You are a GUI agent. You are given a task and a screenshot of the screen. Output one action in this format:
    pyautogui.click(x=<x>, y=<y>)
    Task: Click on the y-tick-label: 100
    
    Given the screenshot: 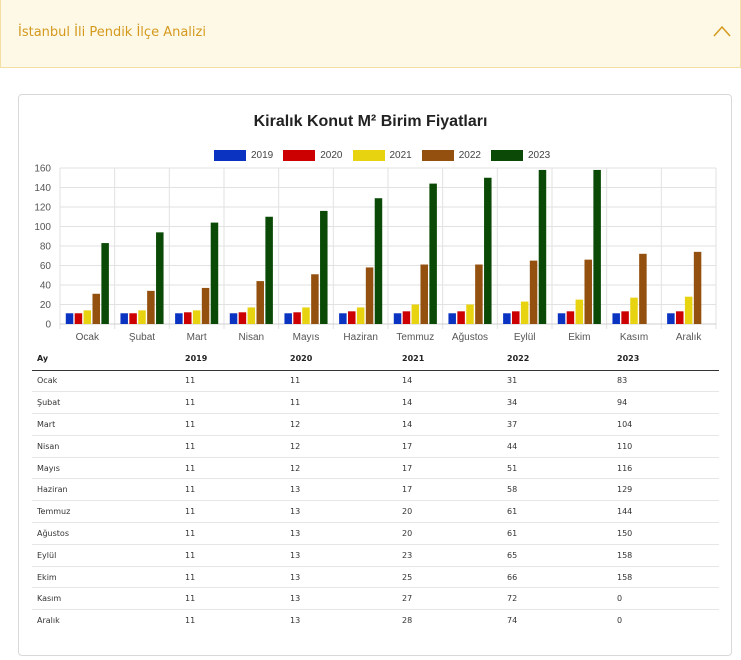 What is the action you would take?
    pyautogui.click(x=42, y=227)
    